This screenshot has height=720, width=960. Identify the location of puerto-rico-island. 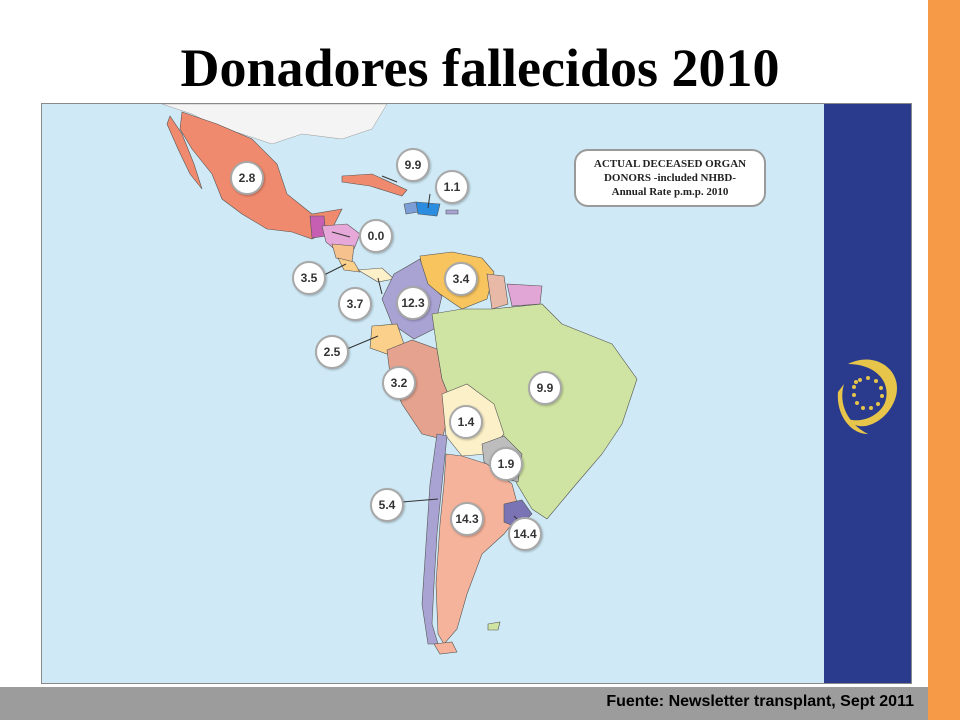
(452, 212).